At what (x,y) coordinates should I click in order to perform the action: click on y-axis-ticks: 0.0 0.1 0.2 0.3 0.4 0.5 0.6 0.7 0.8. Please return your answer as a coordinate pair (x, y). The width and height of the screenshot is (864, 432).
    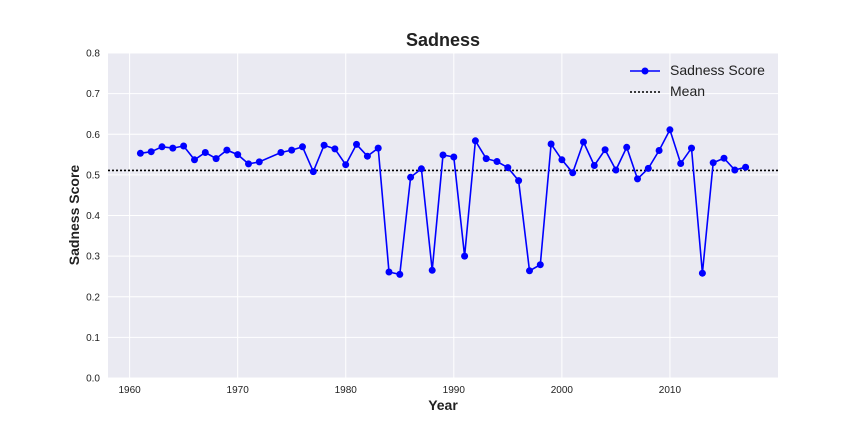
    Looking at the image, I should click on (93, 217).